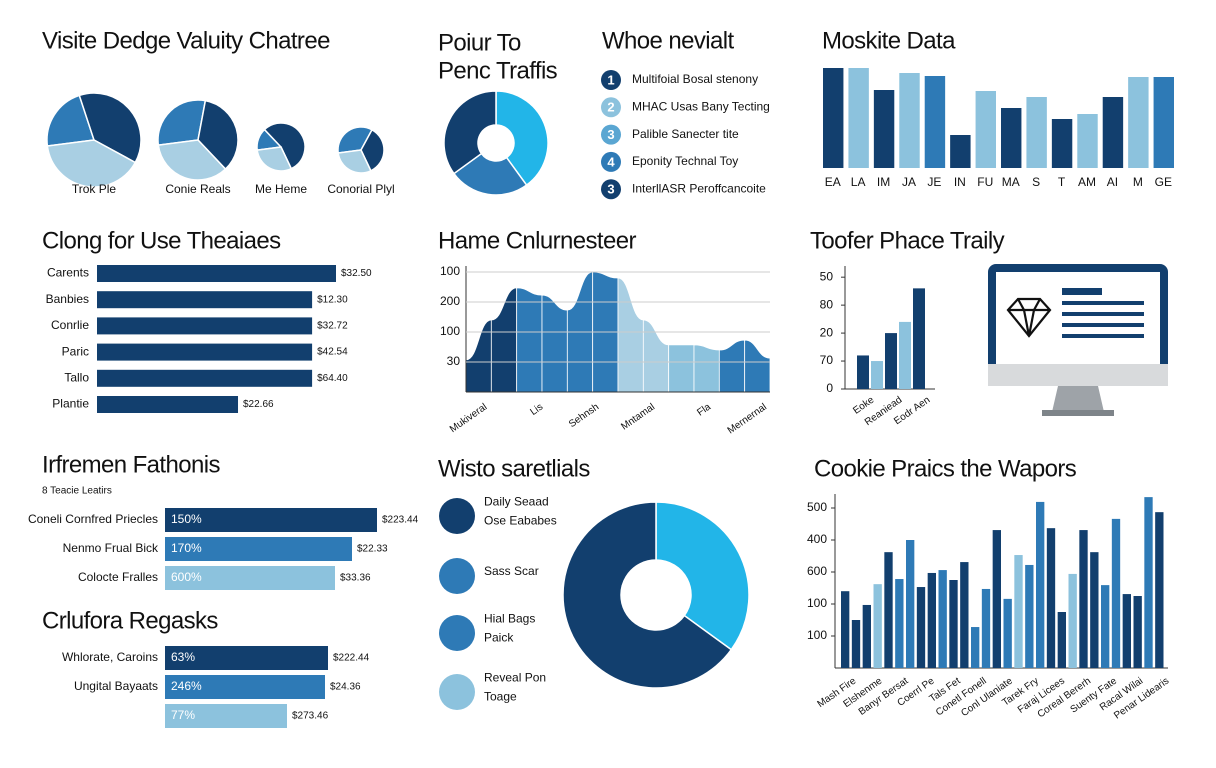  Describe the element at coordinates (76, 377) in the screenshot. I see `y-tick-label: Tallo` at that location.